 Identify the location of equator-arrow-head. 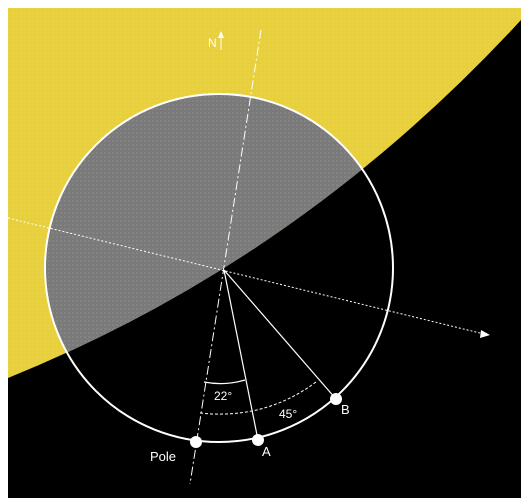
(485, 334).